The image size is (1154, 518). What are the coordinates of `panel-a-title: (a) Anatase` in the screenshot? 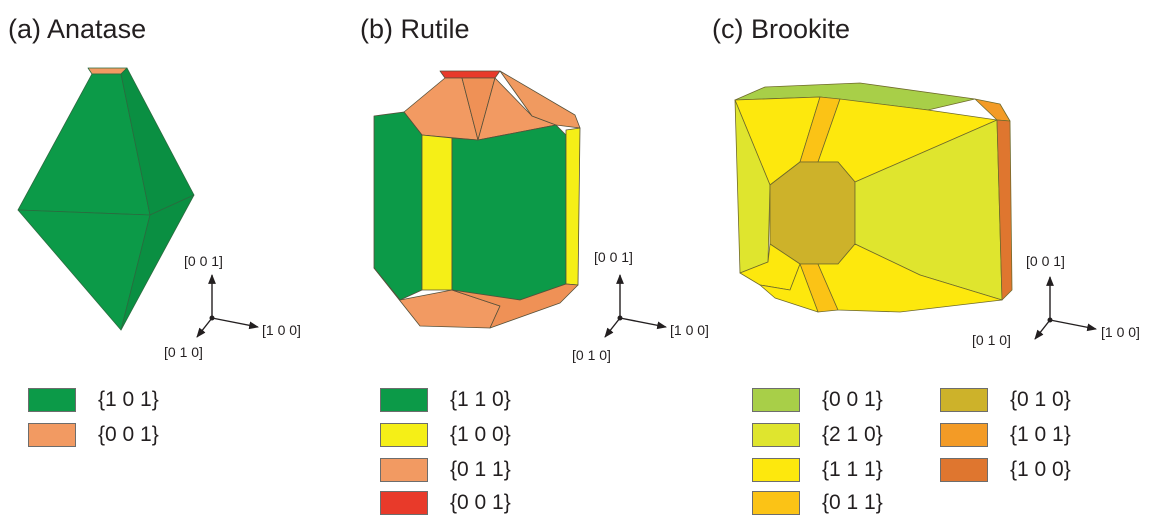 It's located at (77, 29).